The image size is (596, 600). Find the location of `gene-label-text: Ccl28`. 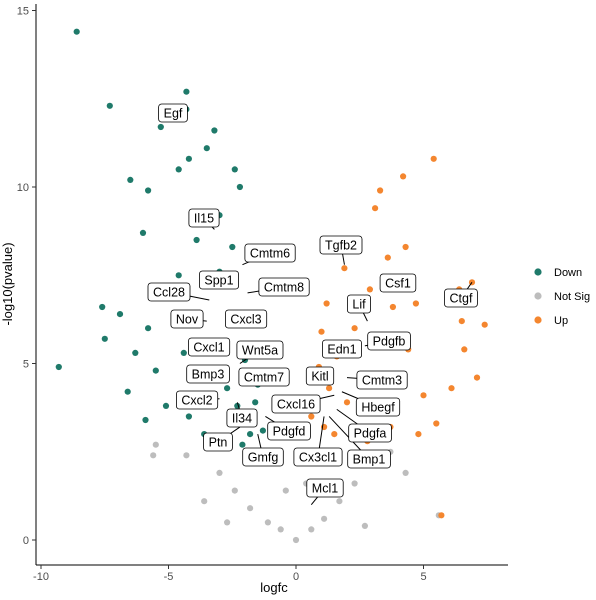

gene-label-text: Ccl28 is located at coordinates (169, 293).